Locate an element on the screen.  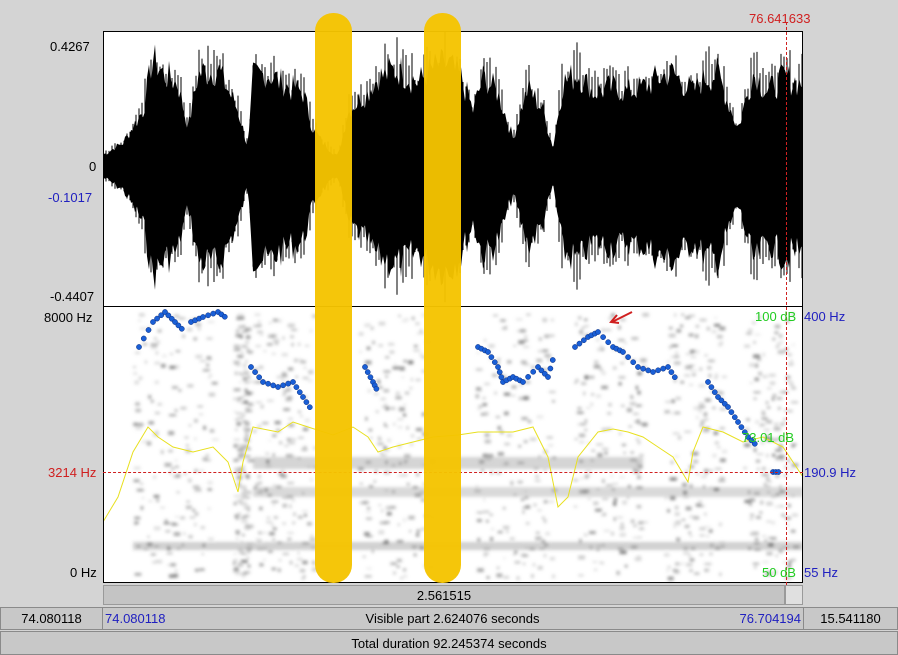
total-duration-bar: Total duration 92.245374 seconds is located at coordinates (449, 643).